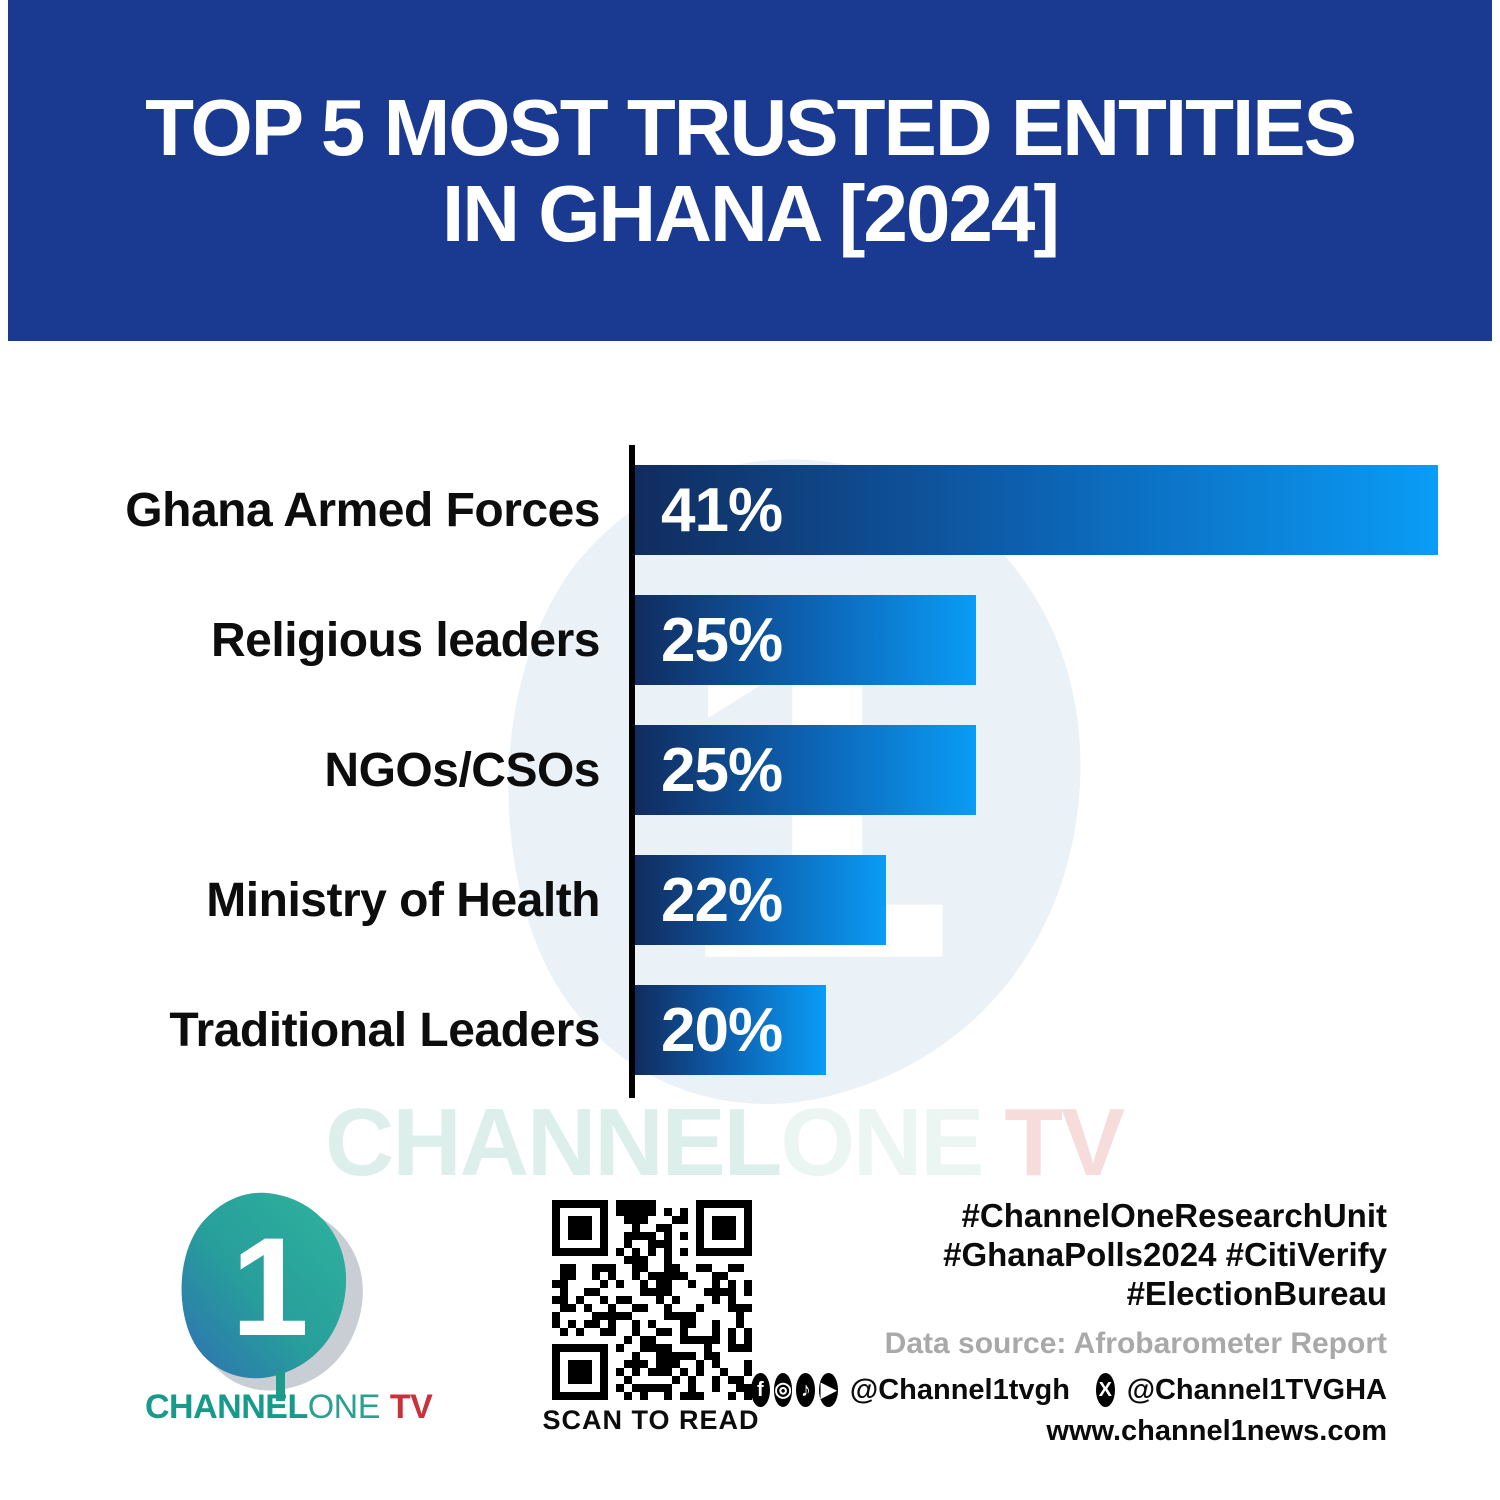 The width and height of the screenshot is (1500, 1500). Describe the element at coordinates (462, 770) in the screenshot. I see `category-label: NGOs/CSOs` at that location.